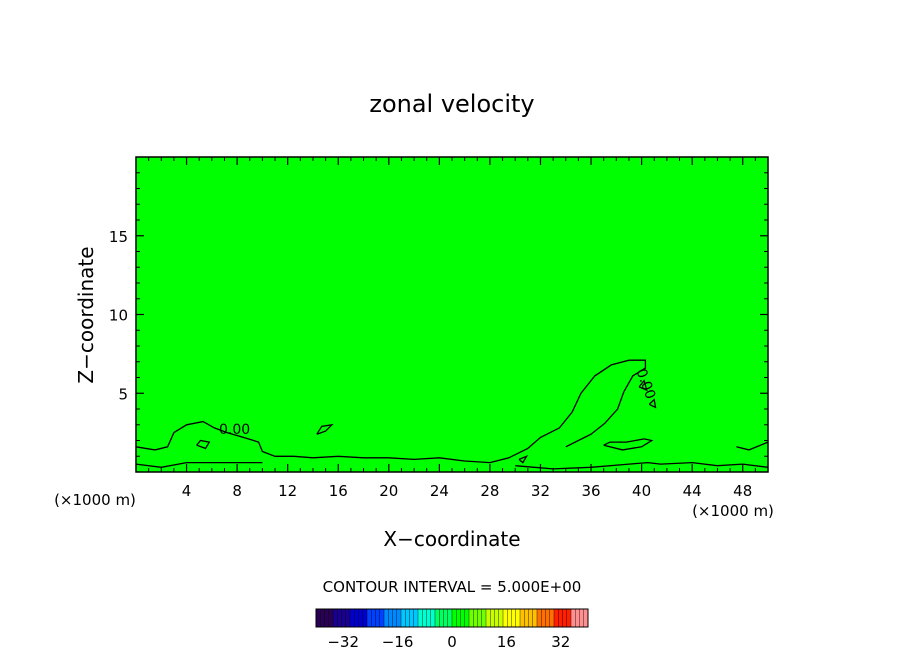  I want to click on x-axis-label: X−coordinate, so click(451, 539).